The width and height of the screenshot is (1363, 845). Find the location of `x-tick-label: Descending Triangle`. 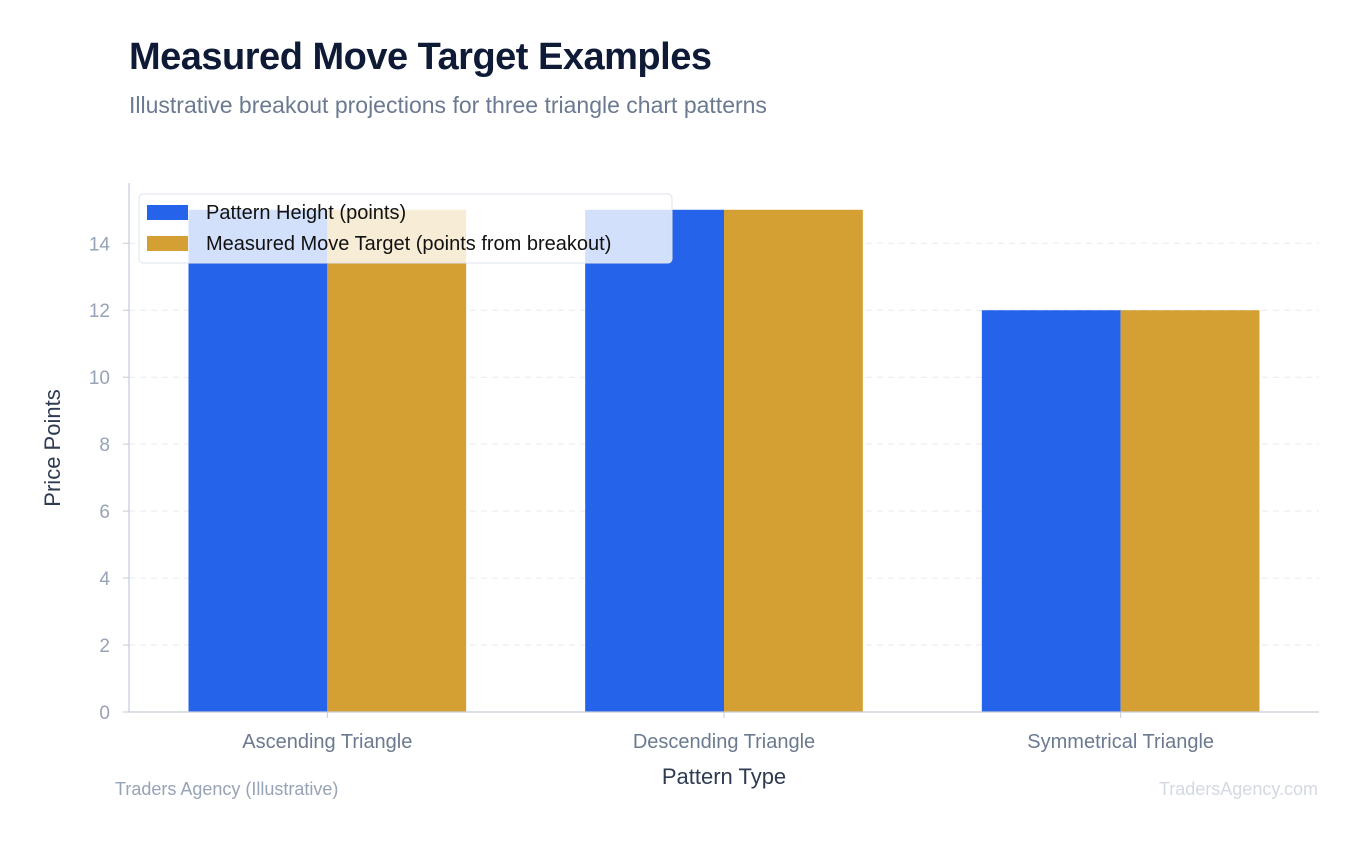

x-tick-label: Descending Triangle is located at coordinates (724, 742).